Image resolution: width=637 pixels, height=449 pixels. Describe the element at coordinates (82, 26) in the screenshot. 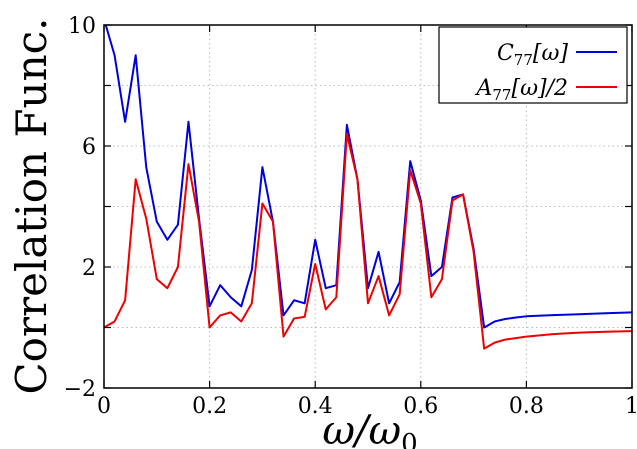

I see `y-tick-label: 10` at that location.